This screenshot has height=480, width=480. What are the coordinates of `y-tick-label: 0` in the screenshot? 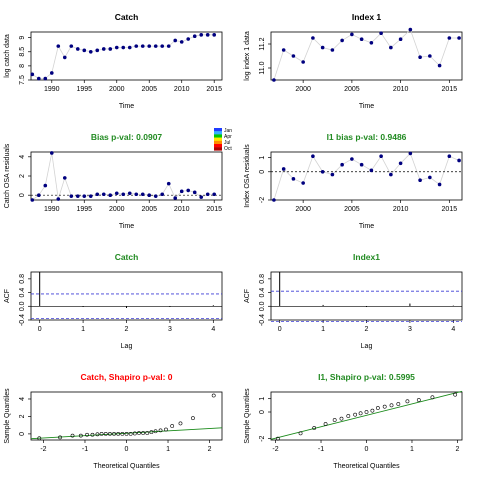 It's located at (262, 412).